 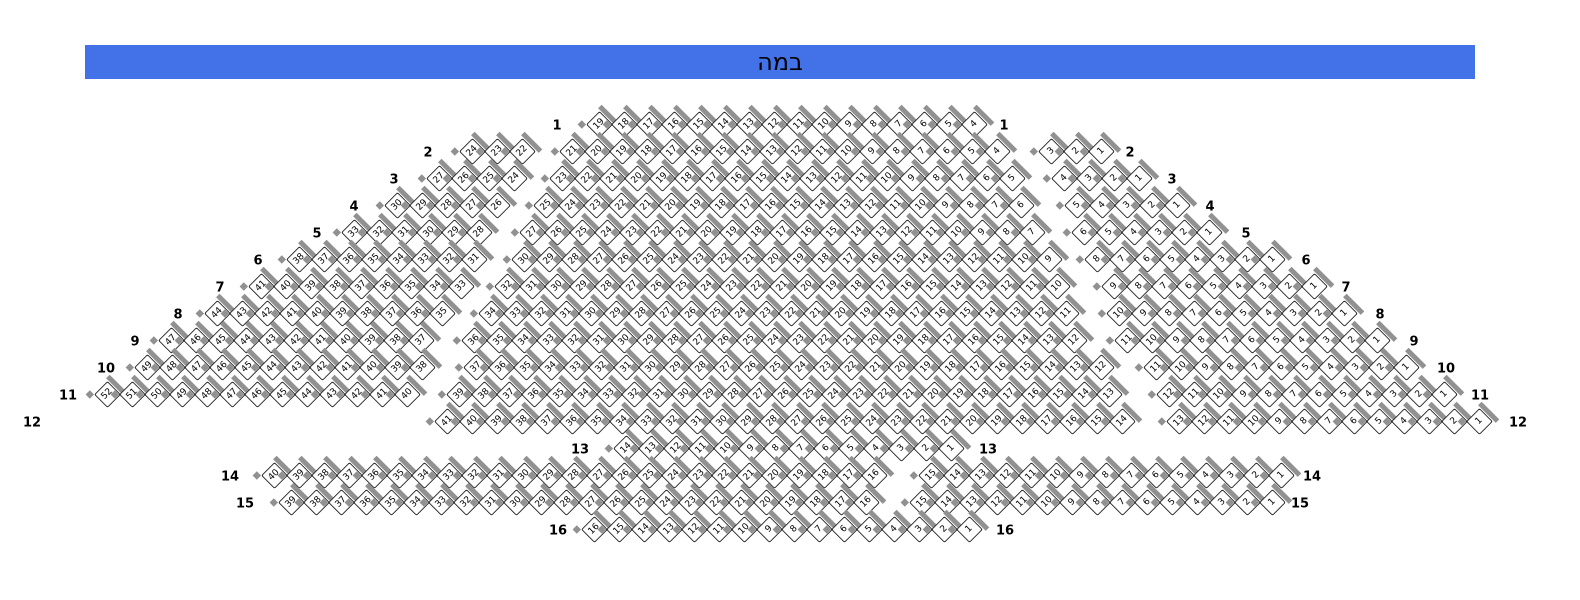 I want to click on seat: 33, so click(x=461, y=286).